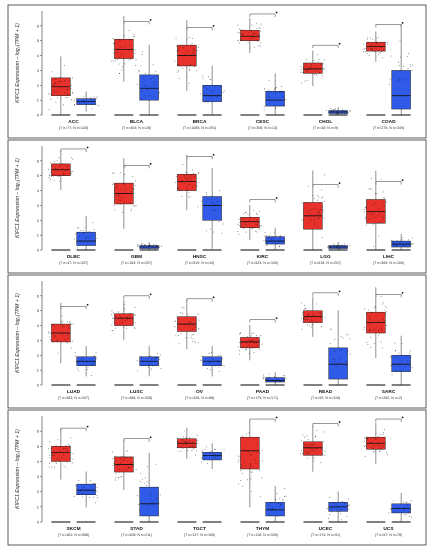 Image resolution: width=435 pixels, height=550 pixels. What do you see at coordinates (38, 220) in the screenshot?
I see `y-tick-label: 2` at bounding box center [38, 220].